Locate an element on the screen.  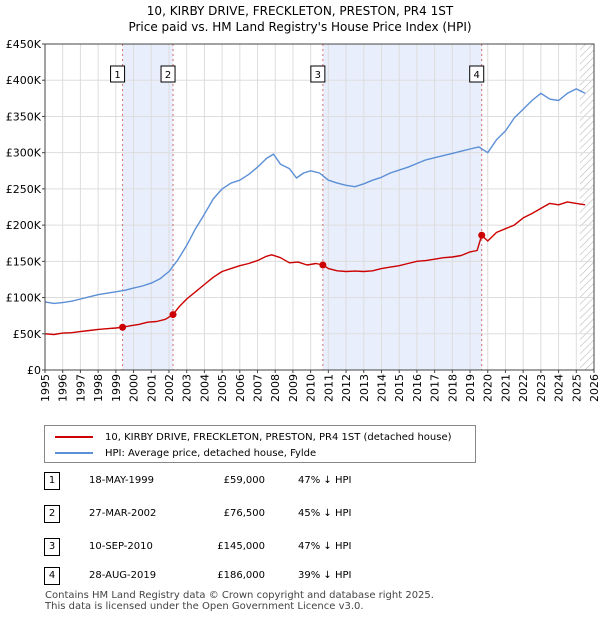
x-tick-label: 2010 is located at coordinates (311, 388).